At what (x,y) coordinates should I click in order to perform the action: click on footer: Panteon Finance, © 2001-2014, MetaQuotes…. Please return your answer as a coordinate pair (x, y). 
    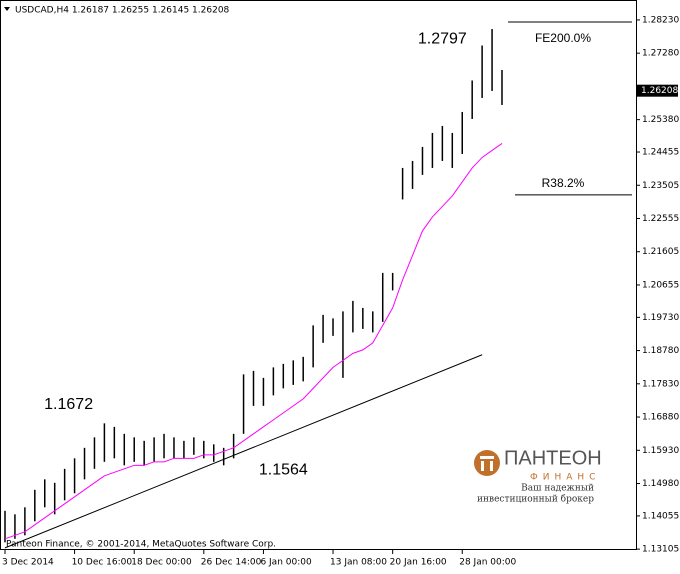
    Looking at the image, I should click on (141, 545).